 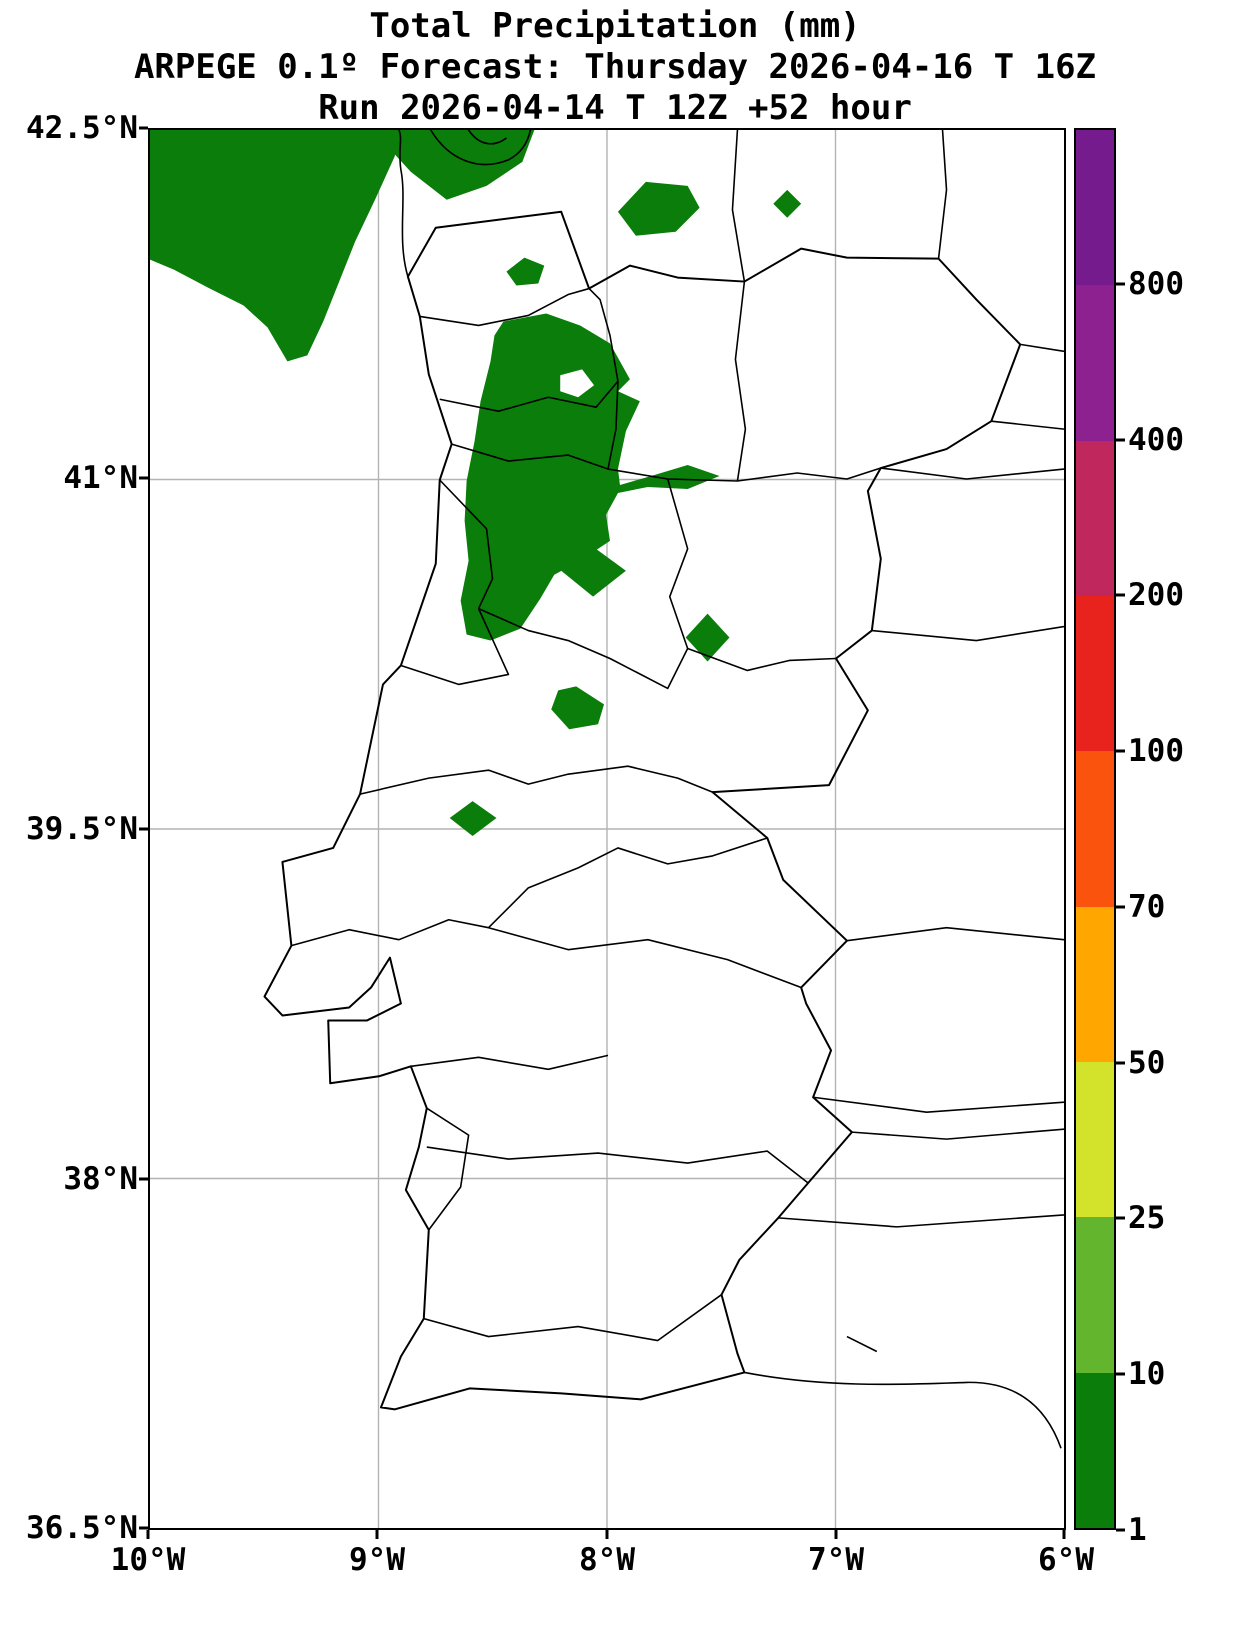 I want to click on colorbar-tick-label: 50, so click(x=1147, y=1062).